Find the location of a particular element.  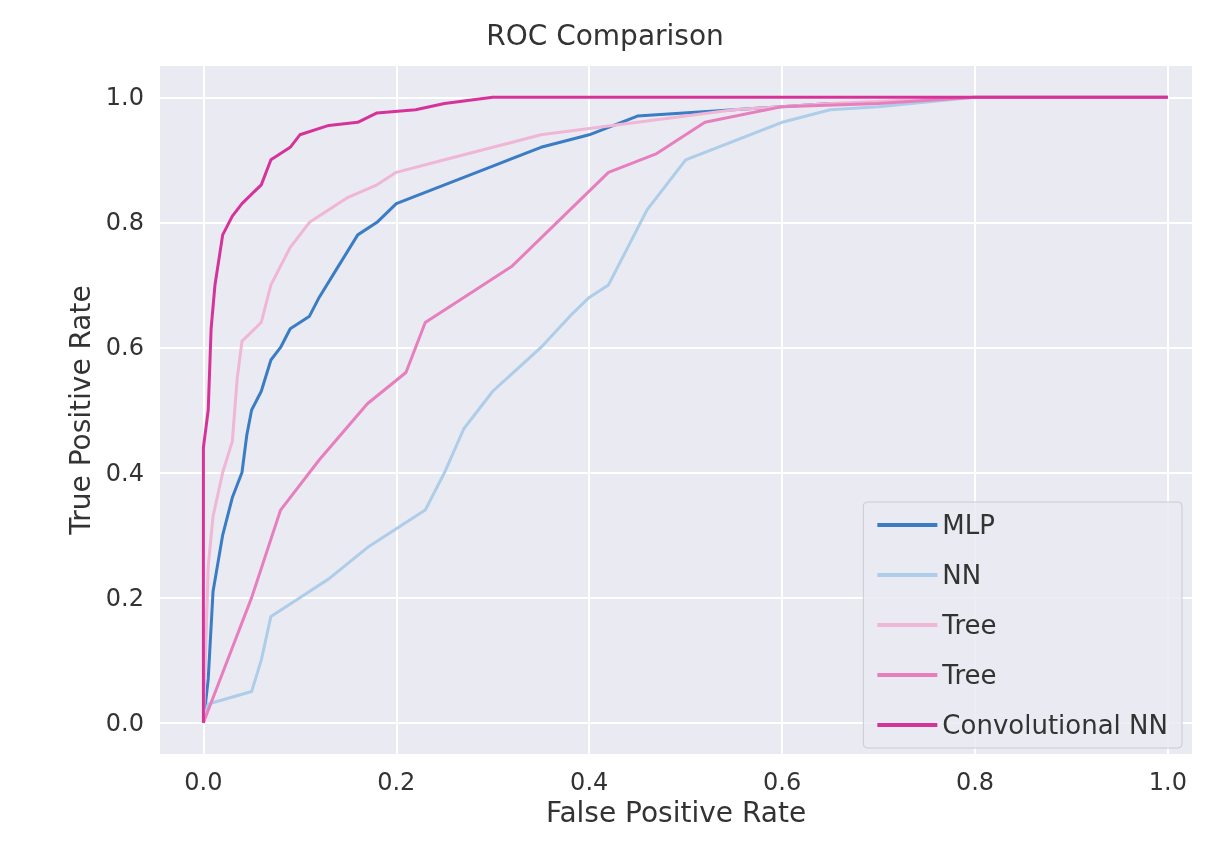

y-tick-label: 0.2 is located at coordinates (124, 597).